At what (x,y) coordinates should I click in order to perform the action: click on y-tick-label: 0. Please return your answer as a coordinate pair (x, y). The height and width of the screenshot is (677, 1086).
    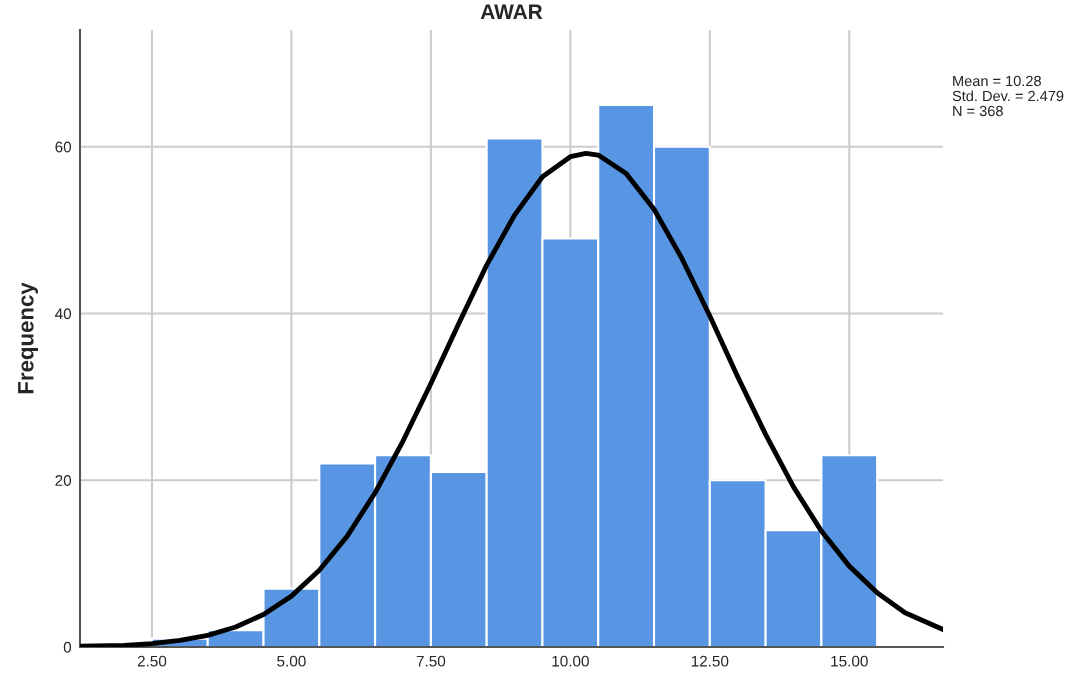
    Looking at the image, I should click on (67, 647).